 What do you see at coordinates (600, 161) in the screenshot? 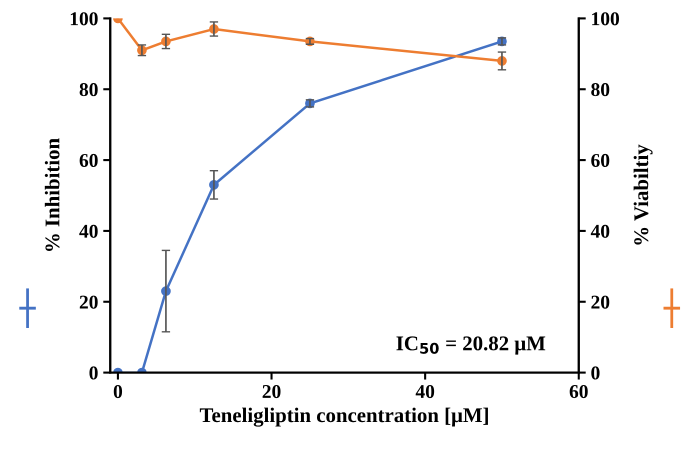
I see `y2-tick-label: 60` at bounding box center [600, 161].